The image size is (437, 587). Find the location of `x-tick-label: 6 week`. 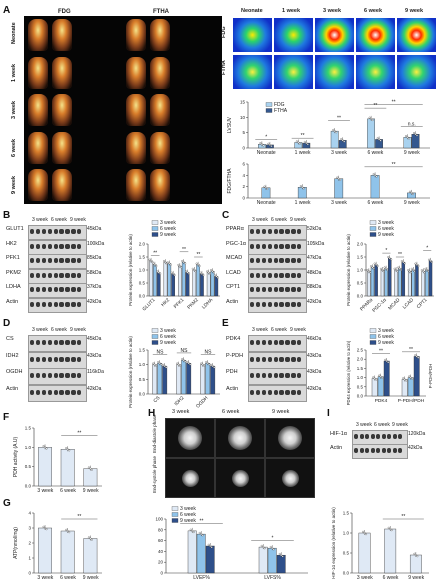

x-tick-label: 6 week is located at coordinates (391, 578).